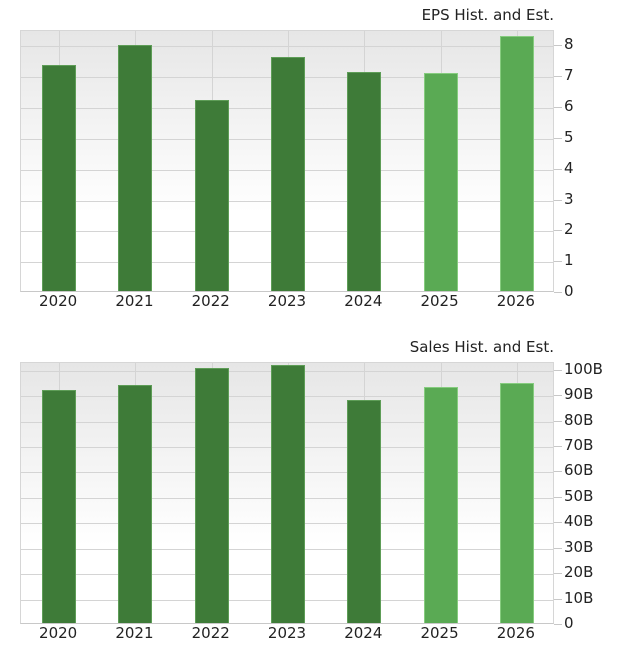 The height and width of the screenshot is (650, 620). I want to click on y-axis: 0 10B 20B 30B 40B 50B 60B 70B 80B 90B 100B, so click(587, 495).